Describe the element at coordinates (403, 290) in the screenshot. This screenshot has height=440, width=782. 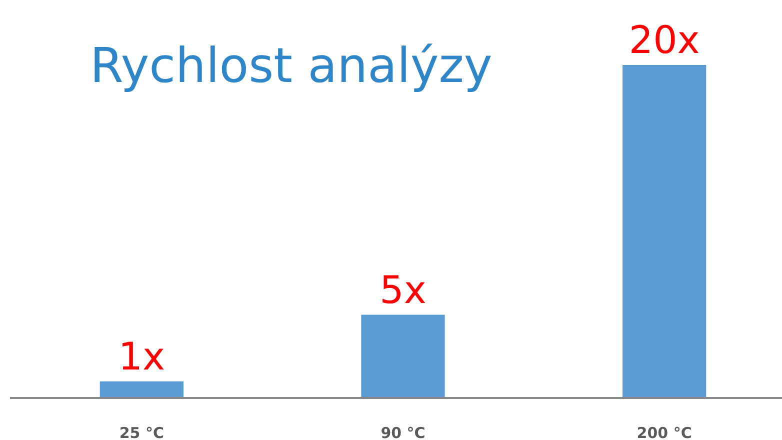
I see `data-label: 5x` at that location.